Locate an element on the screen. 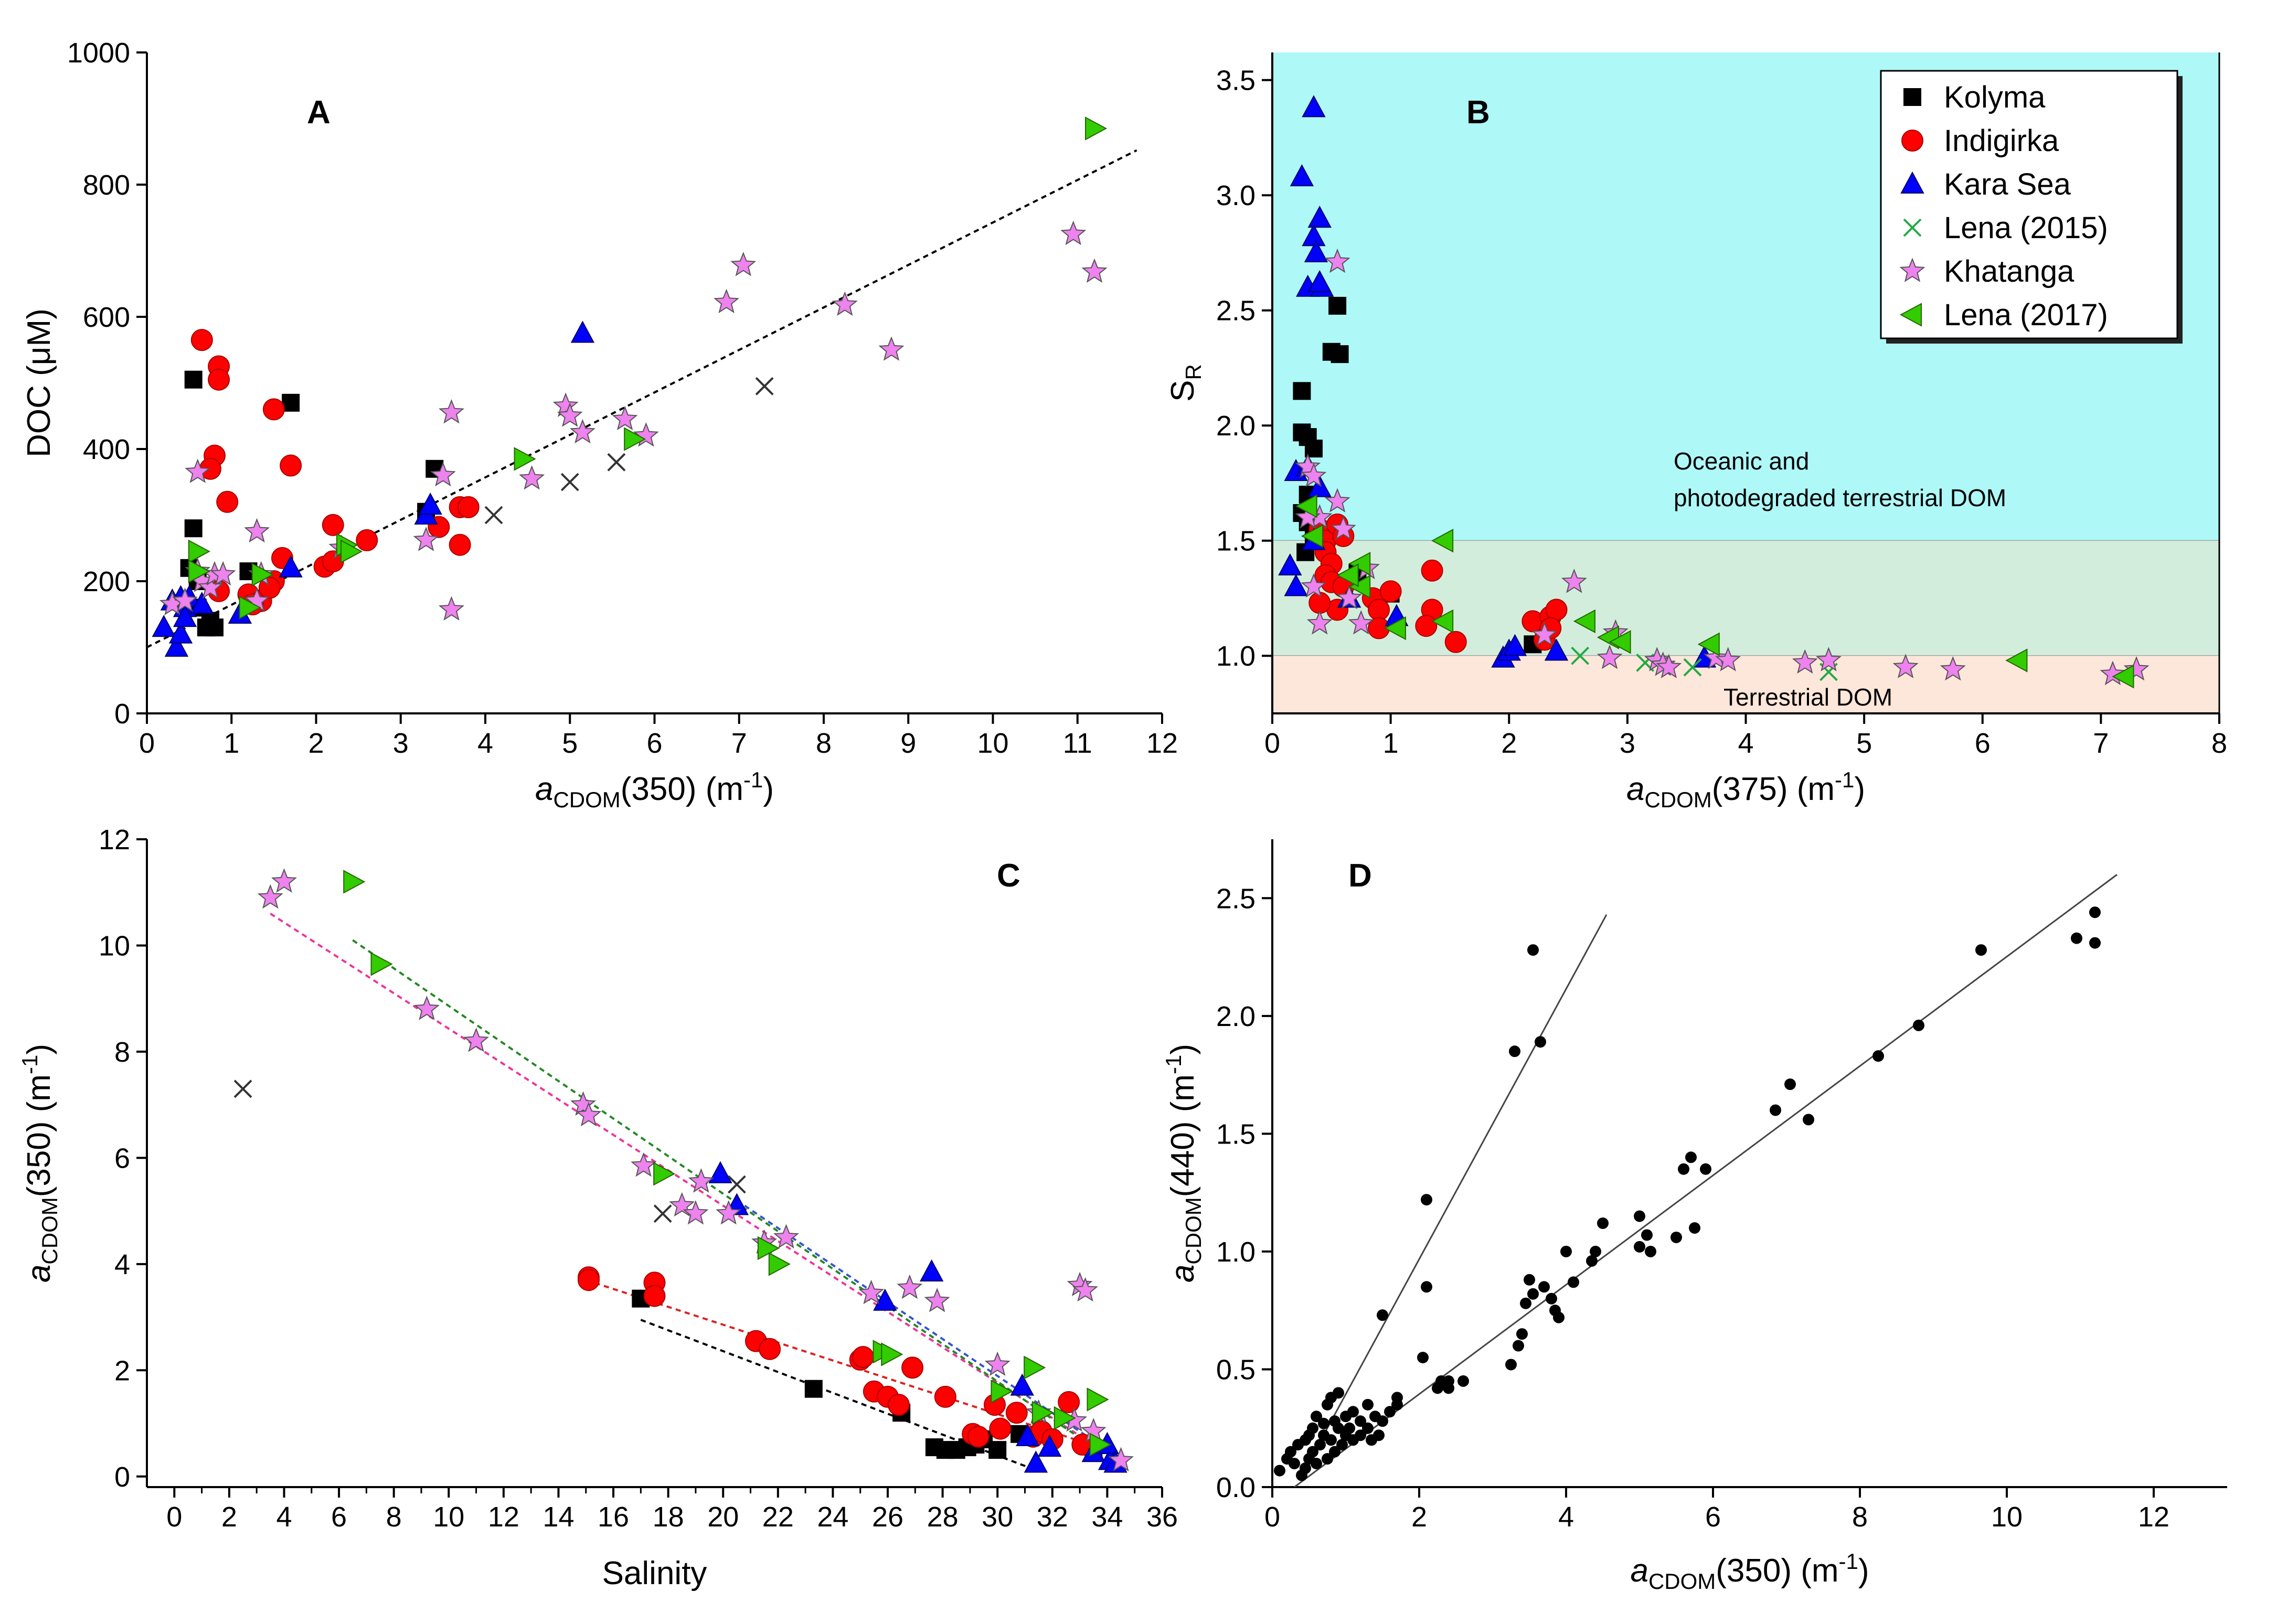  x-tick-label: 28 is located at coordinates (943, 1517).